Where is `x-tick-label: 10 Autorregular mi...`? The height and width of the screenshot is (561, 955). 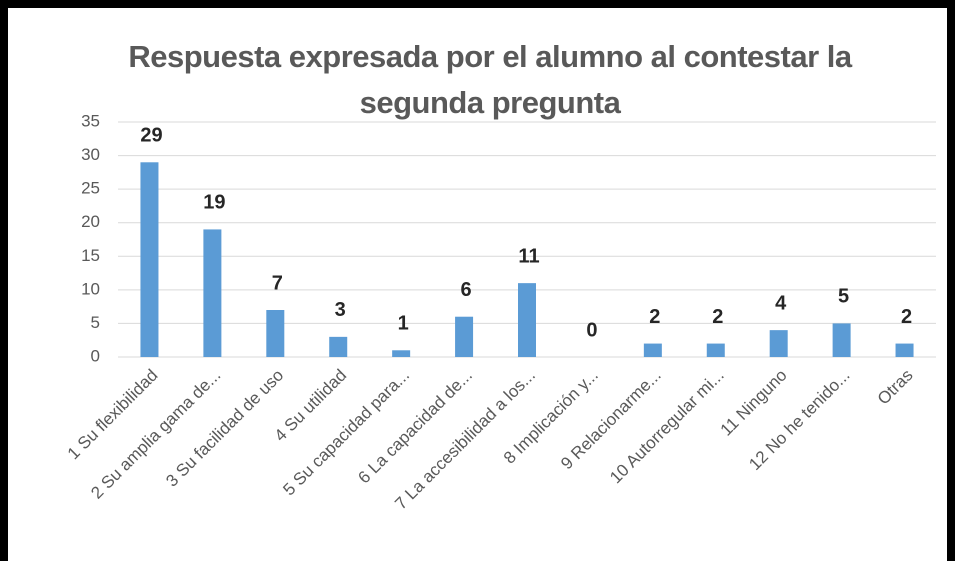 x-tick-label: 10 Autorregular mi... is located at coordinates (667, 427).